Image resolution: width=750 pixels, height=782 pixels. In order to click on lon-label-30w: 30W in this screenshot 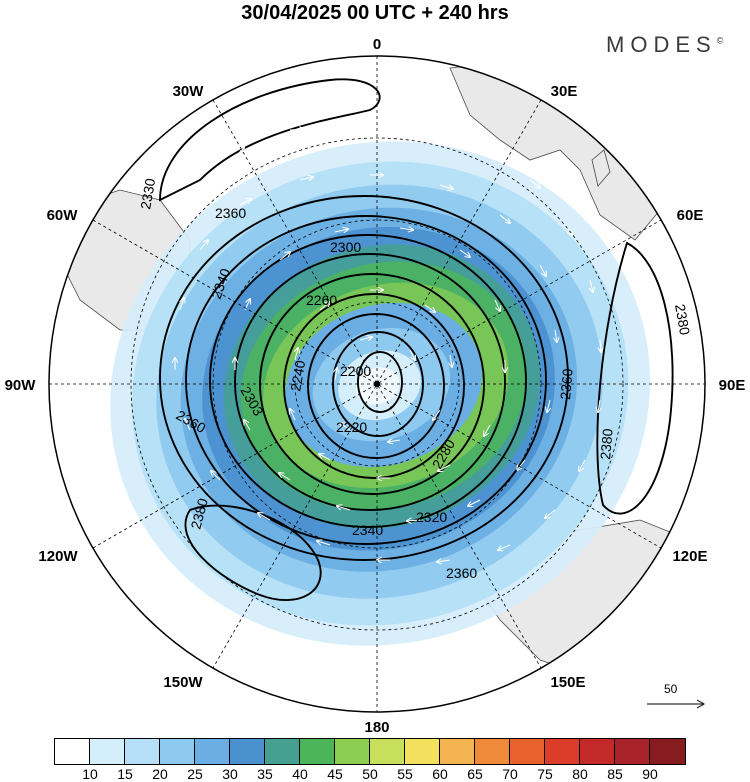, I will do `click(189, 91)`.